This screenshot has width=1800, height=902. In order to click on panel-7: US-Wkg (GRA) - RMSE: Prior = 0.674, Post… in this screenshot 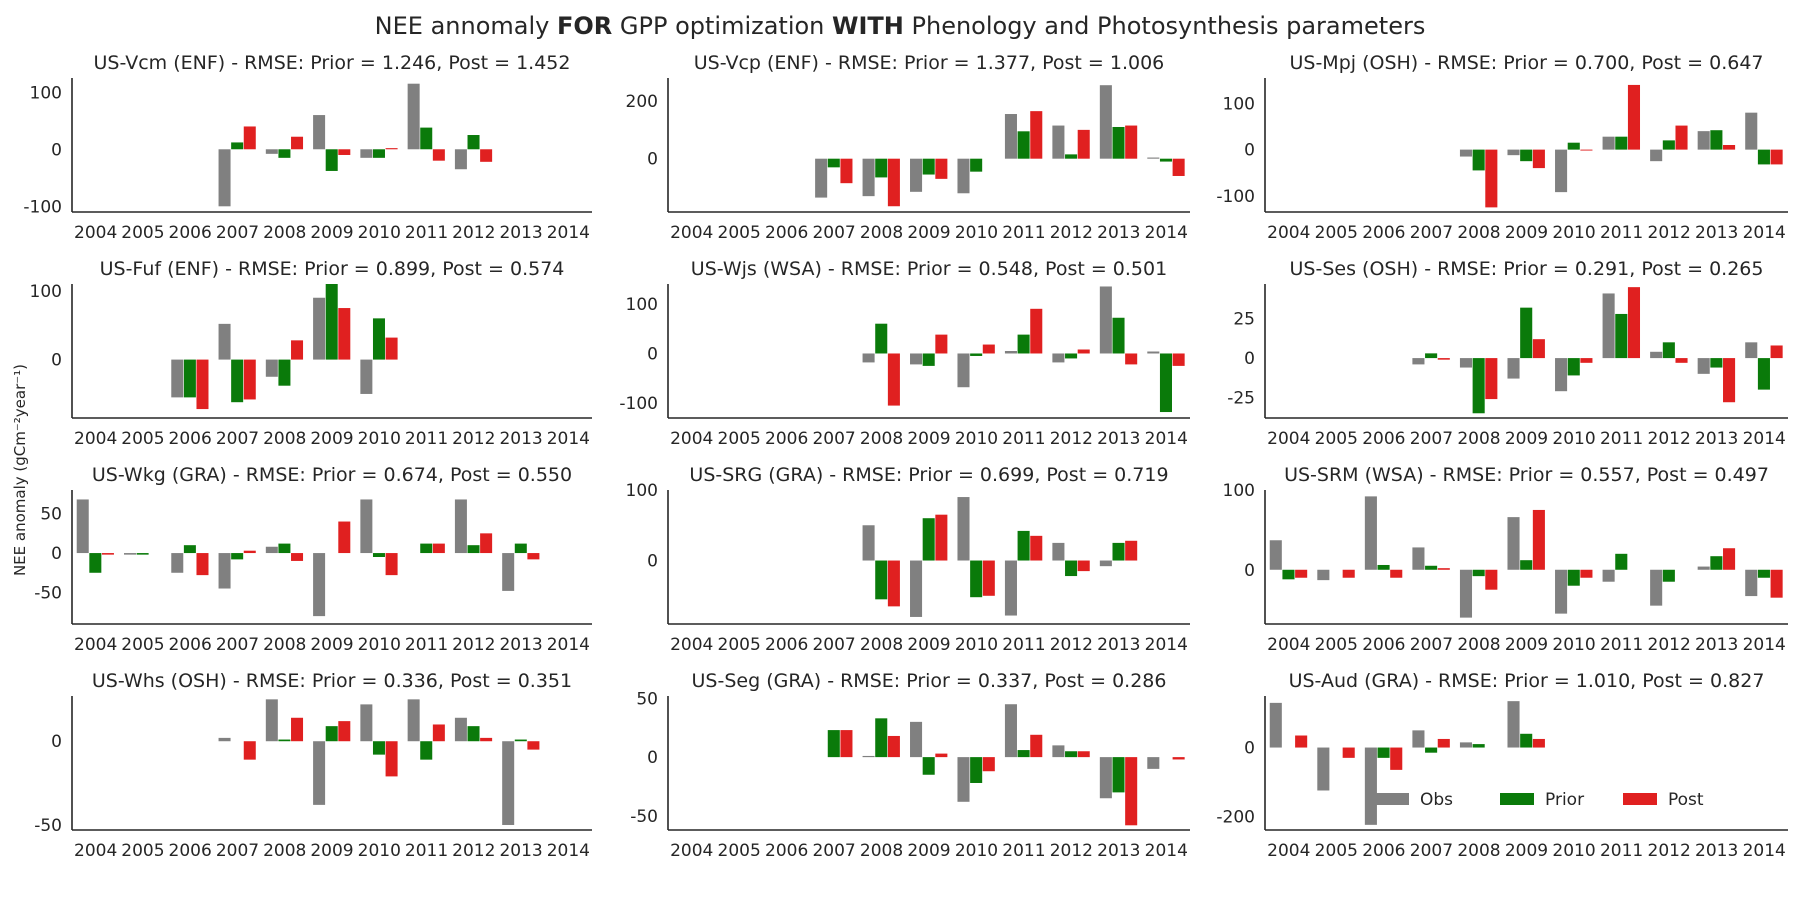, I will do `click(313, 559)`.